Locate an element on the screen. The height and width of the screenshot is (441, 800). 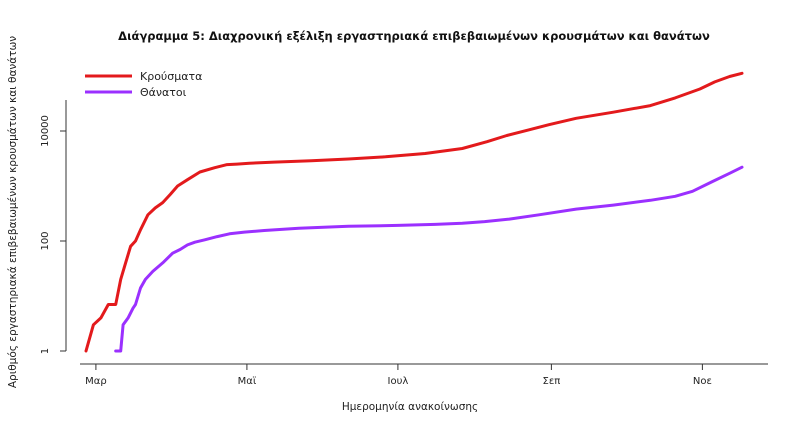
x-tick-label: Μαρ is located at coordinates (96, 381).